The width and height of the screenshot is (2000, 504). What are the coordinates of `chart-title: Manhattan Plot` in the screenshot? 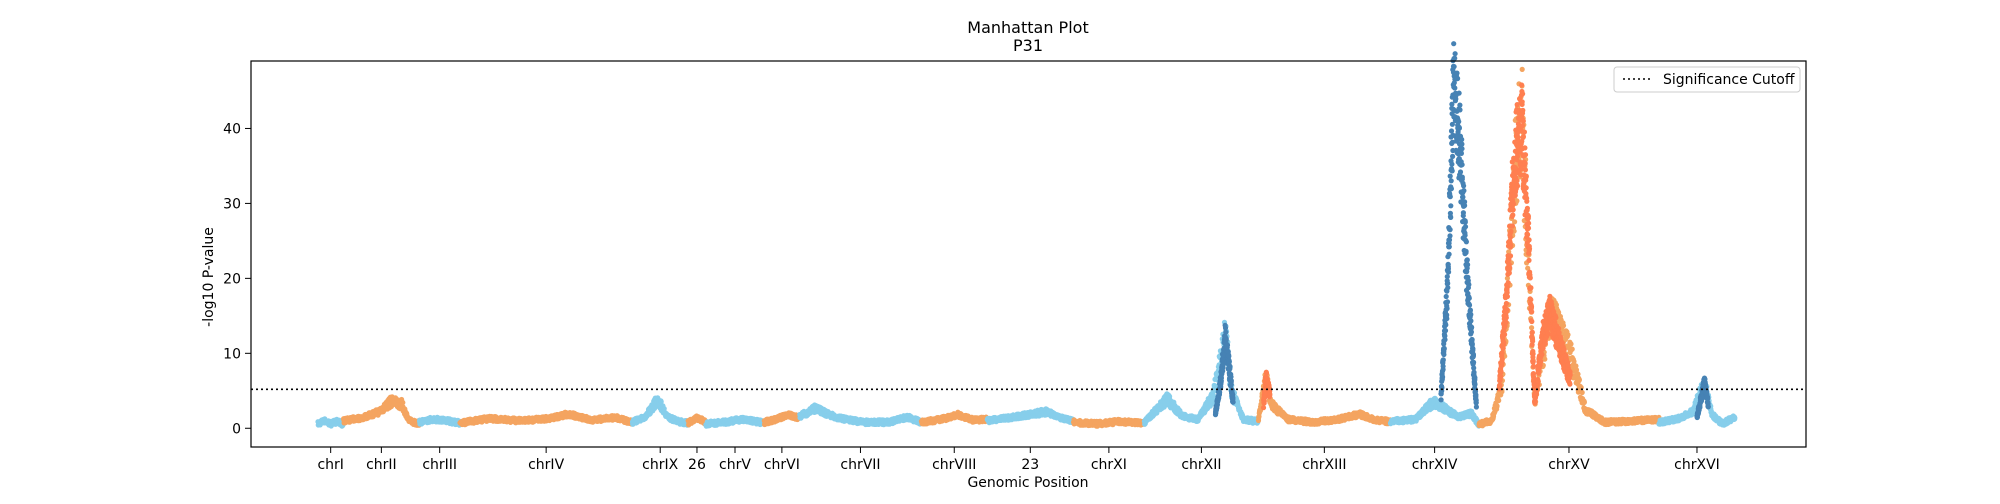 It's located at (1027, 27).